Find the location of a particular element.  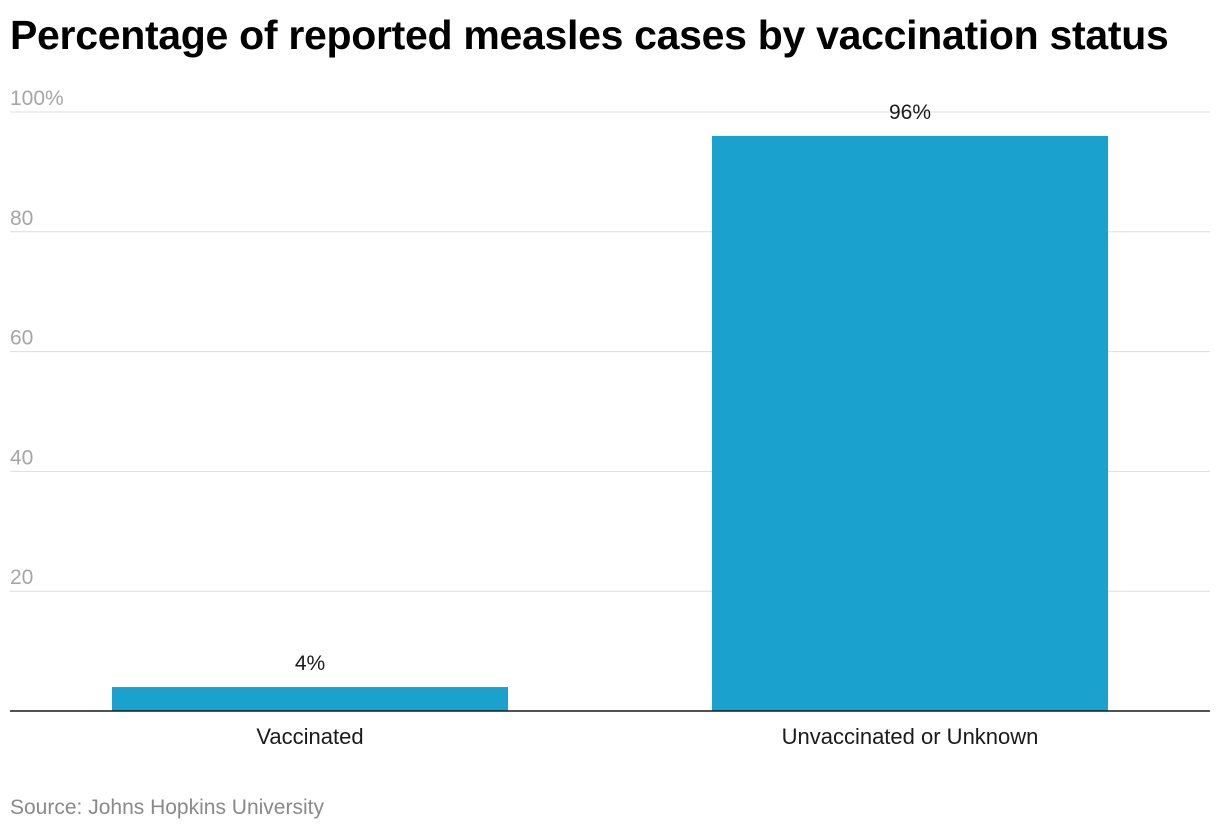

y-tick-label: 100% is located at coordinates (37, 98).